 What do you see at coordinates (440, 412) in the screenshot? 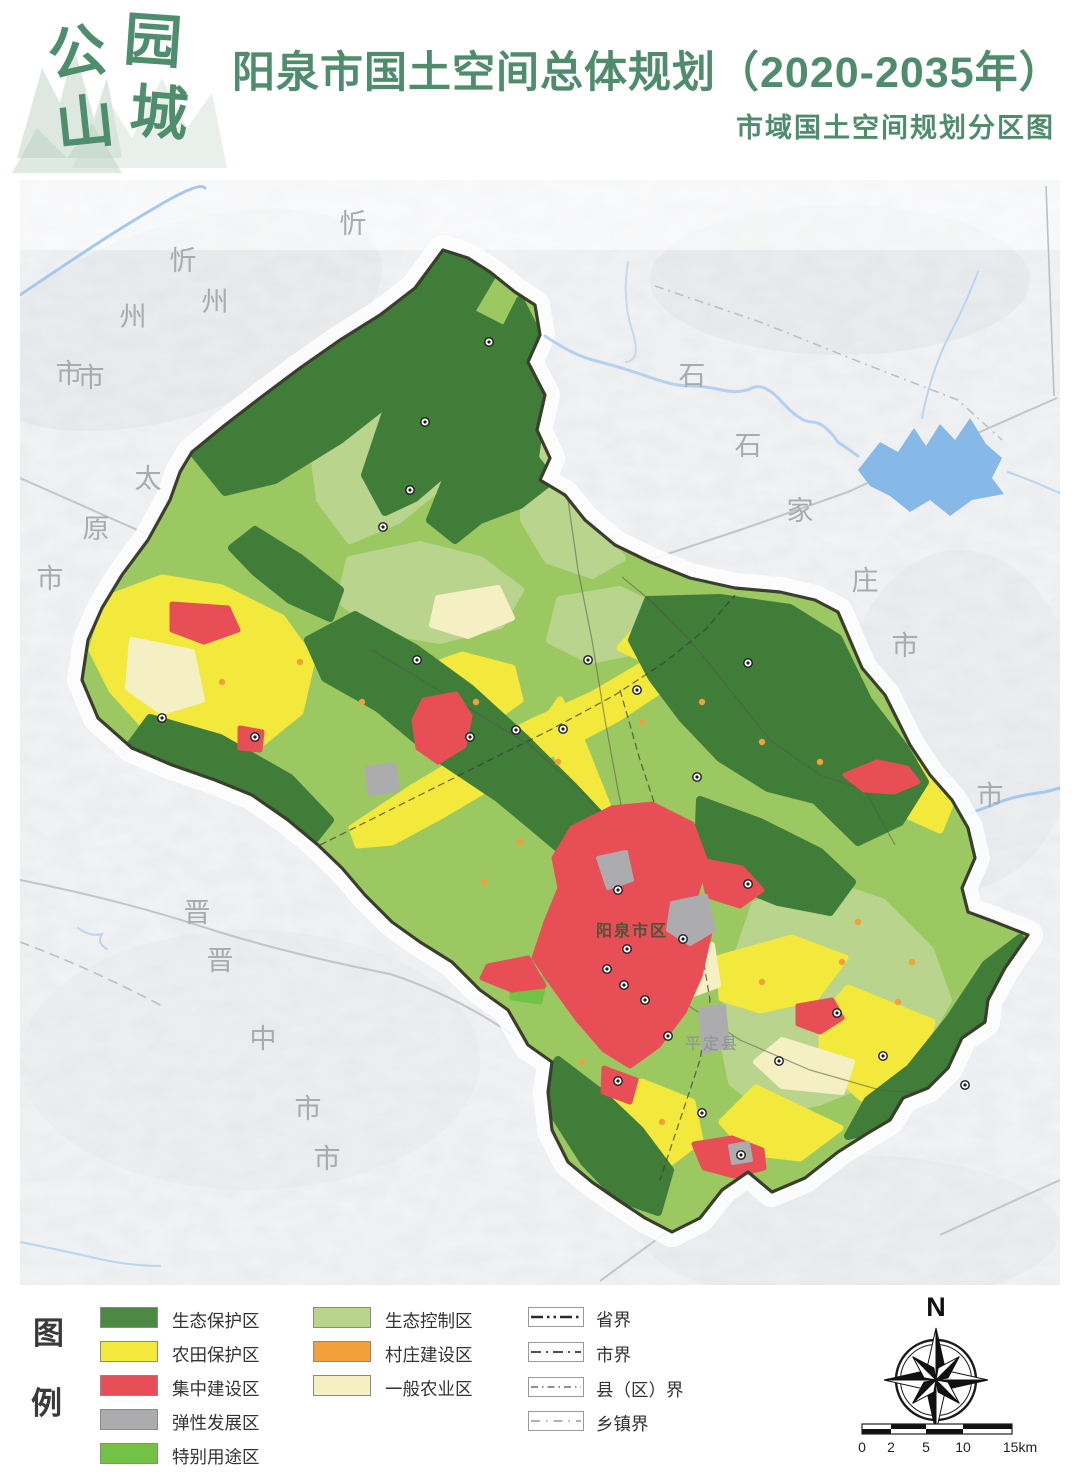
I see `zone-eco-protect` at bounding box center [440, 412].